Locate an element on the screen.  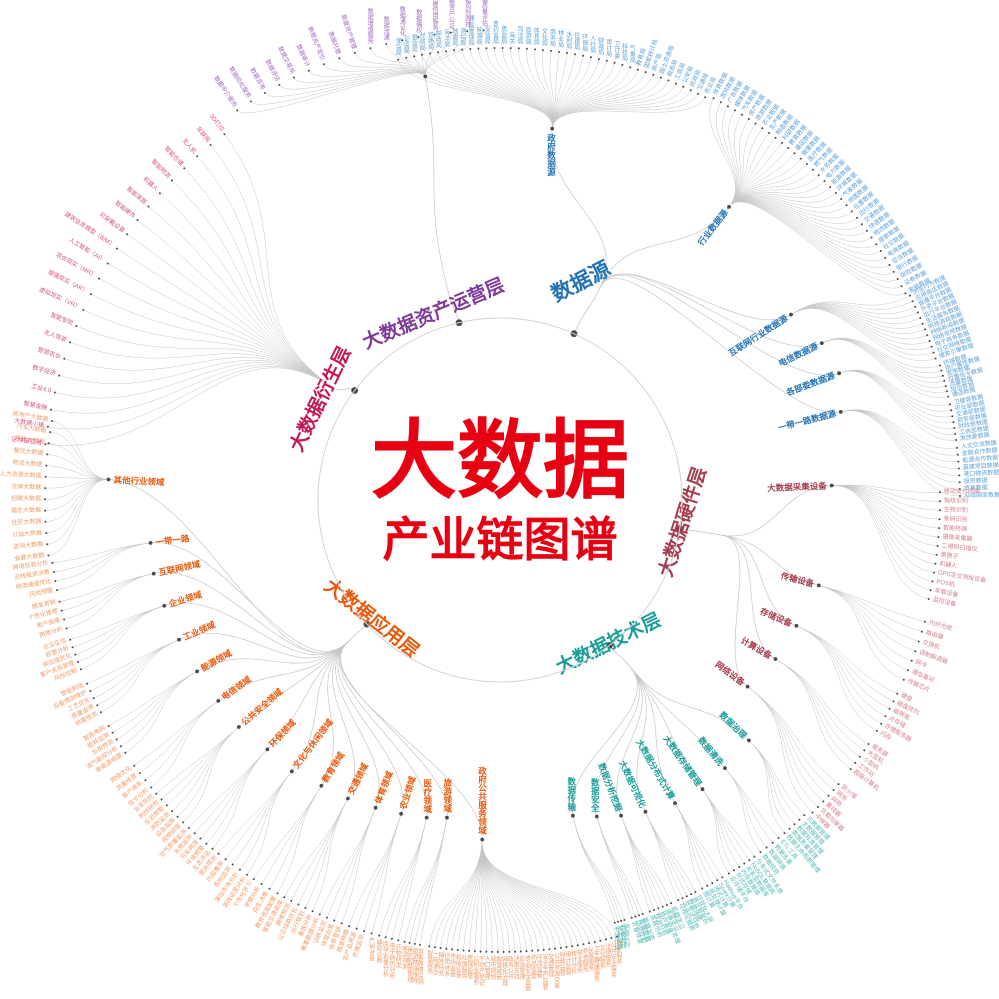
leaf-label: 便民服务 is located at coordinates (618, 953).